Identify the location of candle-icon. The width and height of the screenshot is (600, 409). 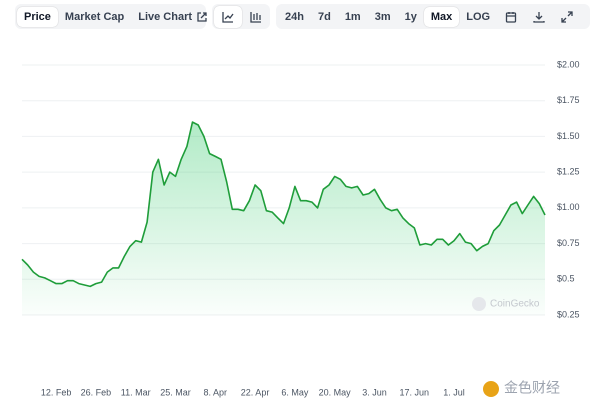
(255, 17).